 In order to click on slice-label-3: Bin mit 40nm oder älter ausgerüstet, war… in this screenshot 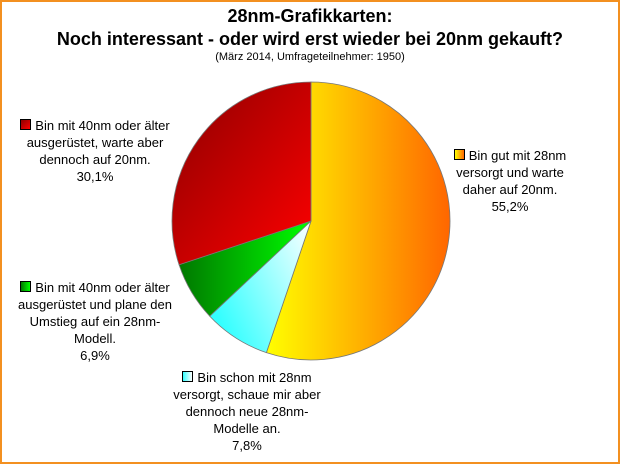, I will do `click(95, 151)`.